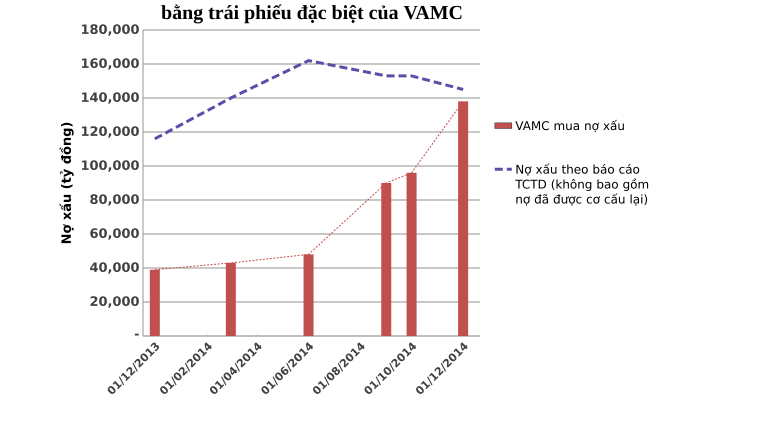  What do you see at coordinates (114, 234) in the screenshot?
I see `y-tick-label: 60,000` at bounding box center [114, 234].